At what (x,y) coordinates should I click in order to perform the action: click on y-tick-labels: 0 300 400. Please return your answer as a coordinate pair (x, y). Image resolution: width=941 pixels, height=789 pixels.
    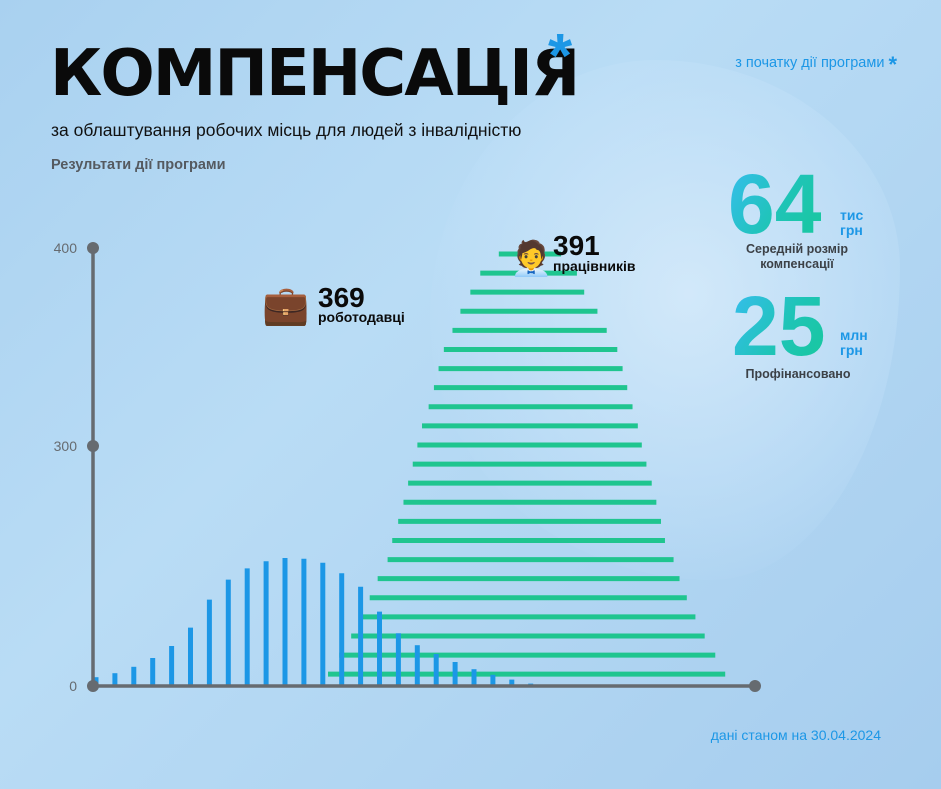
    Looking at the image, I should click on (76, 467).